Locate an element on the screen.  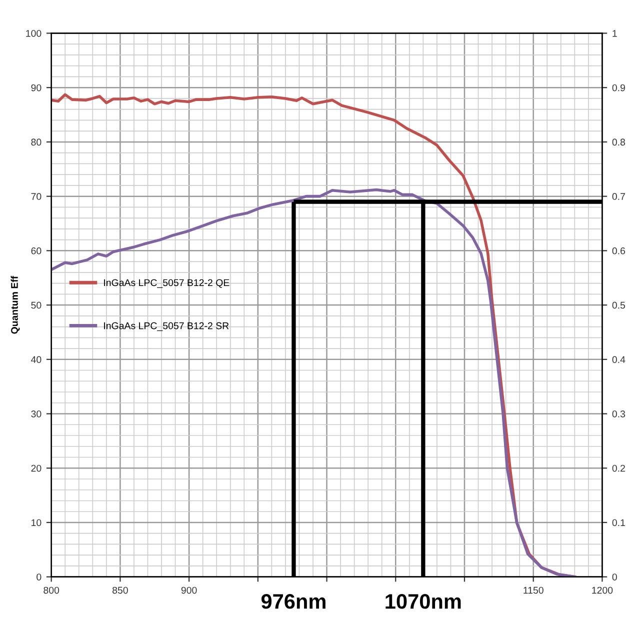
y2-tick-label: 0.4 is located at coordinates (619, 360).